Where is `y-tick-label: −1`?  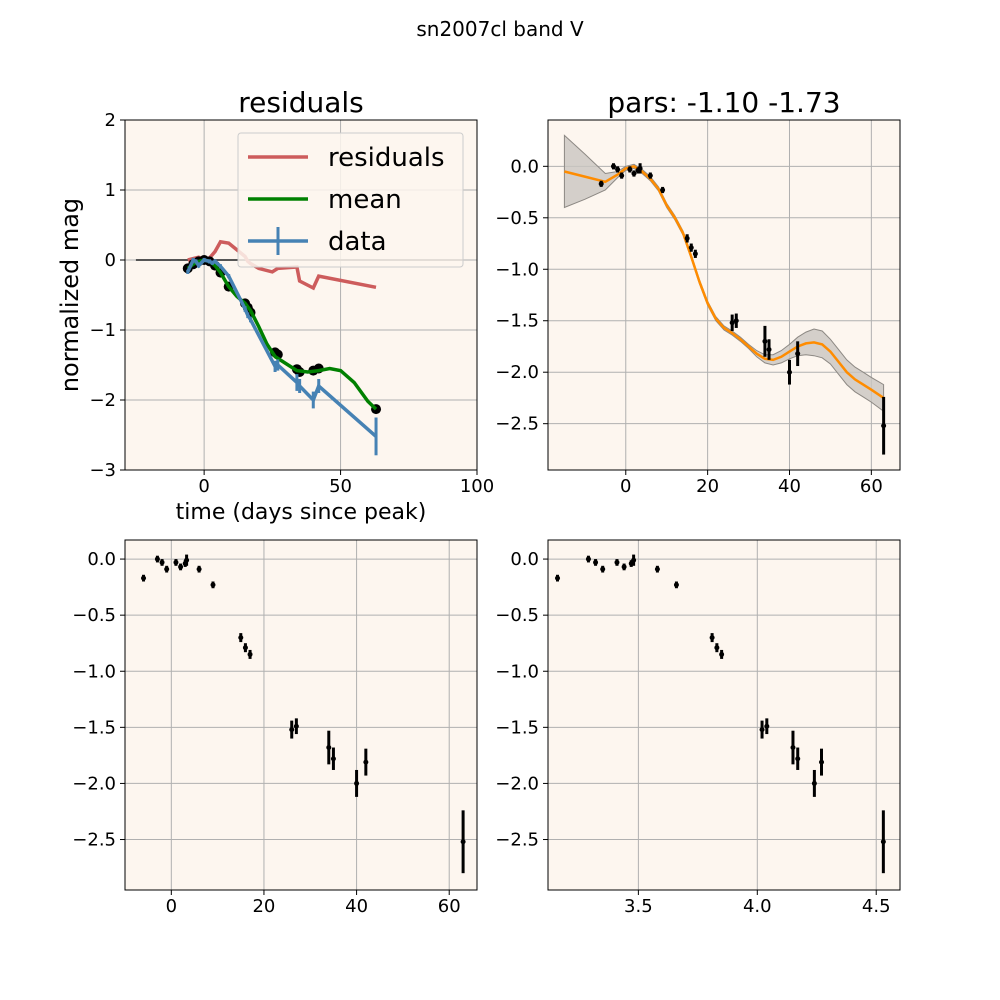 y-tick-label: −1 is located at coordinates (102, 330).